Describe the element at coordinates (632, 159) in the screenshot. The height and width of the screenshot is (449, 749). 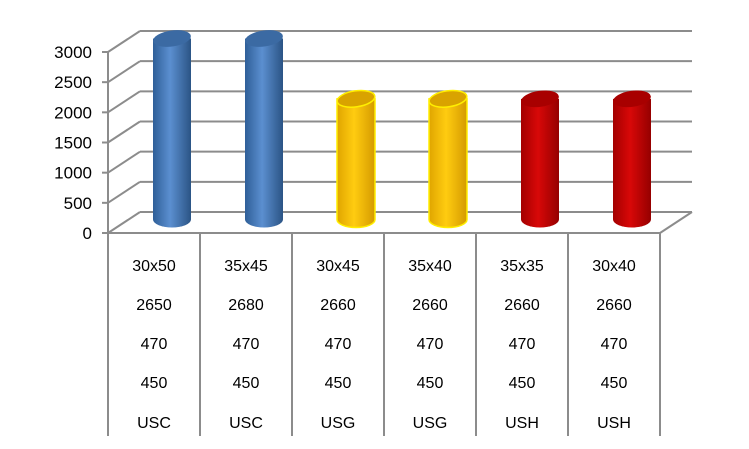
I see `bar-30x40` at that location.